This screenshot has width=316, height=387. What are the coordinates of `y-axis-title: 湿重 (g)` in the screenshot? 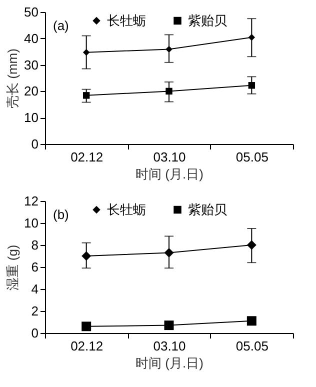 It's located at (12, 267).